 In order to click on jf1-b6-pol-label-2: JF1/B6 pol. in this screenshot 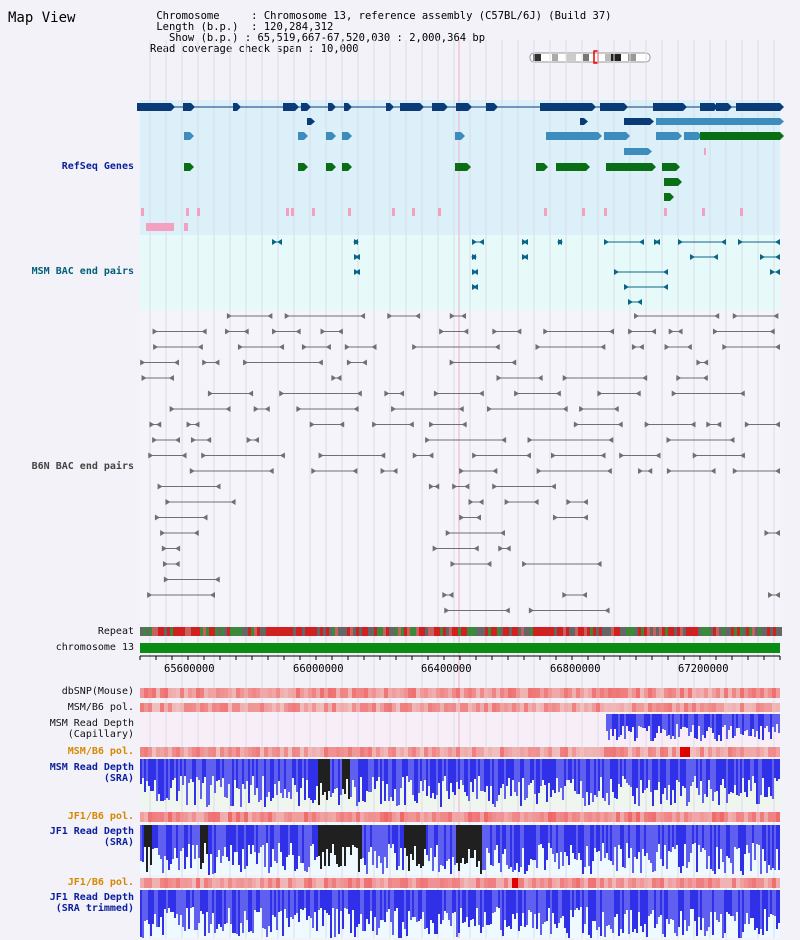, I will do `click(100, 882)`.